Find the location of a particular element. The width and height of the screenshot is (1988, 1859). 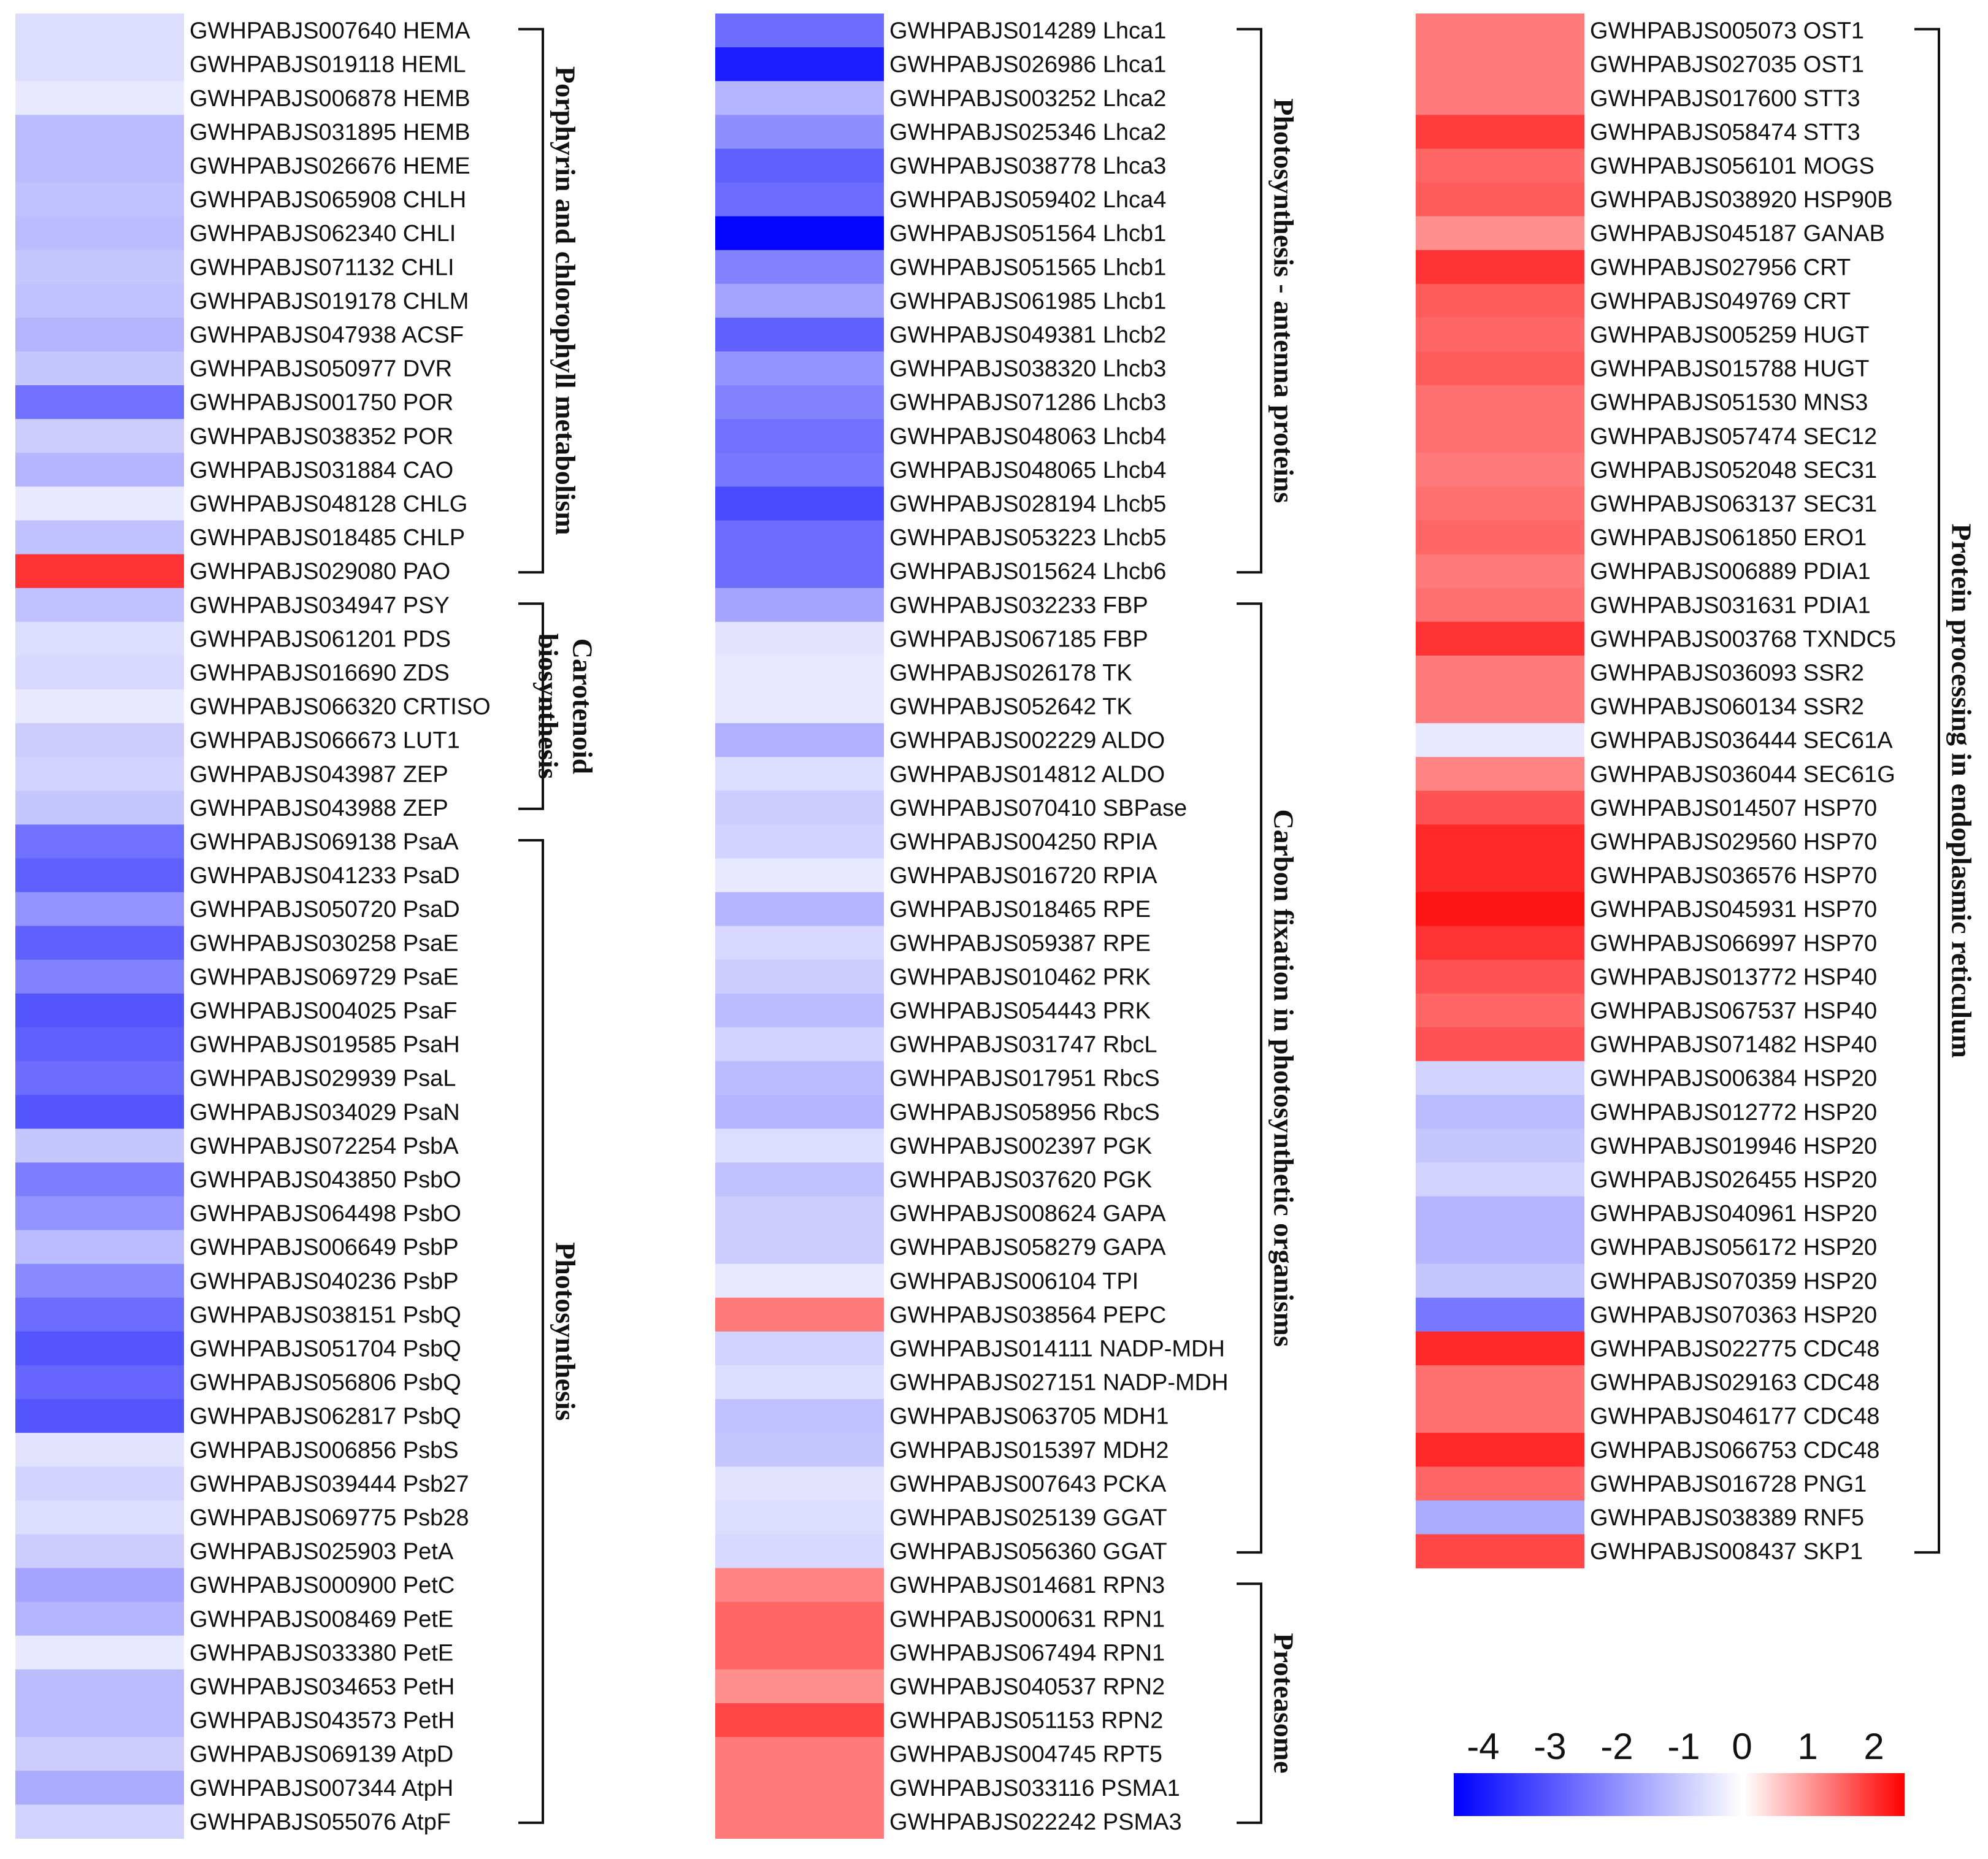

gene-label: GWHPABJS006889 PDIA1 is located at coordinates (1730, 572).